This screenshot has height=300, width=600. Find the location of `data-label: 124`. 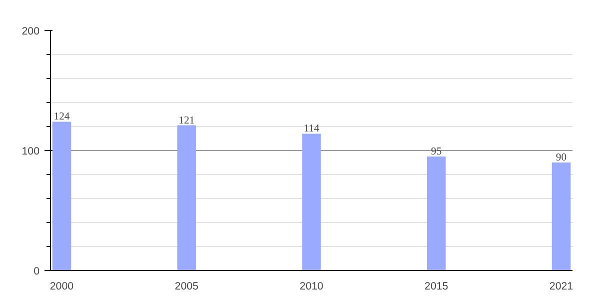

data-label: 124 is located at coordinates (62, 117).